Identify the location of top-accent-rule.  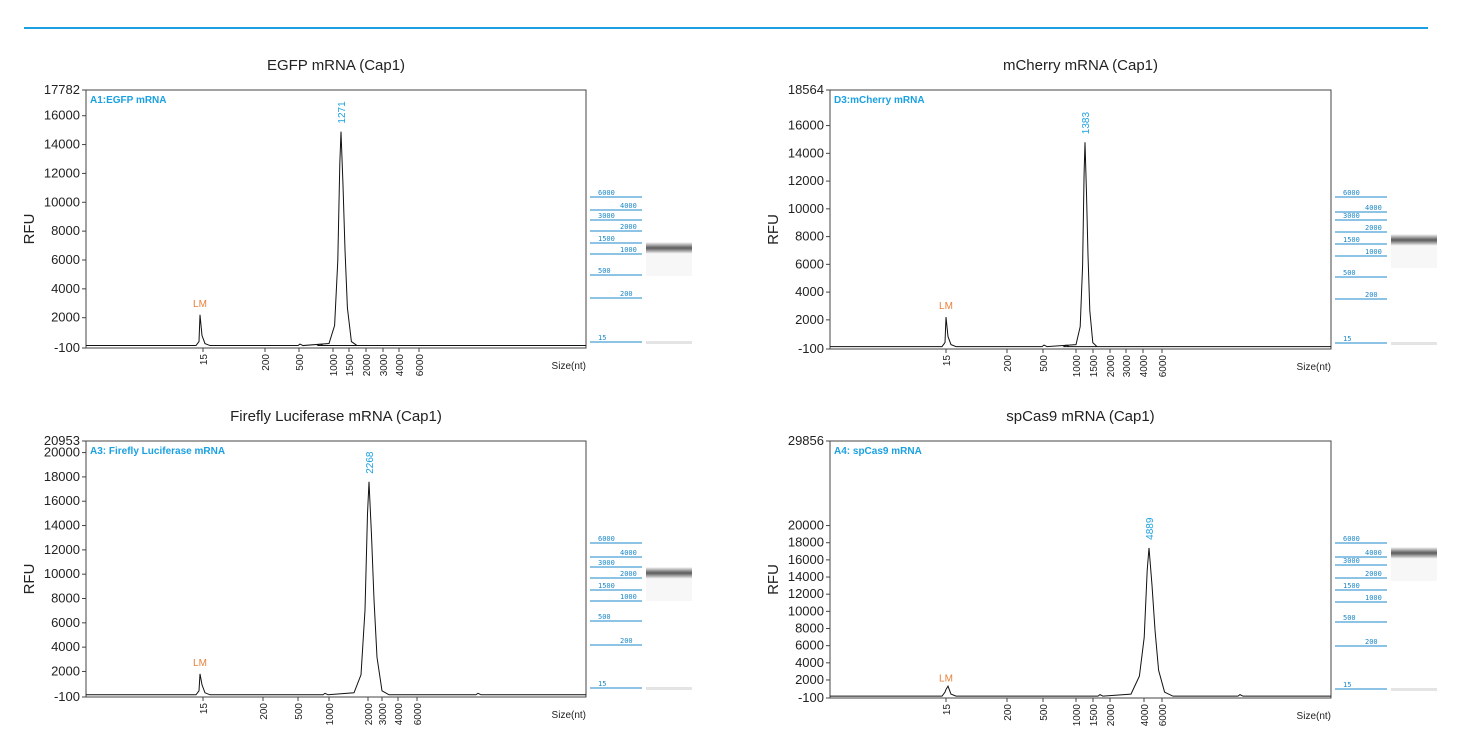
(726, 28).